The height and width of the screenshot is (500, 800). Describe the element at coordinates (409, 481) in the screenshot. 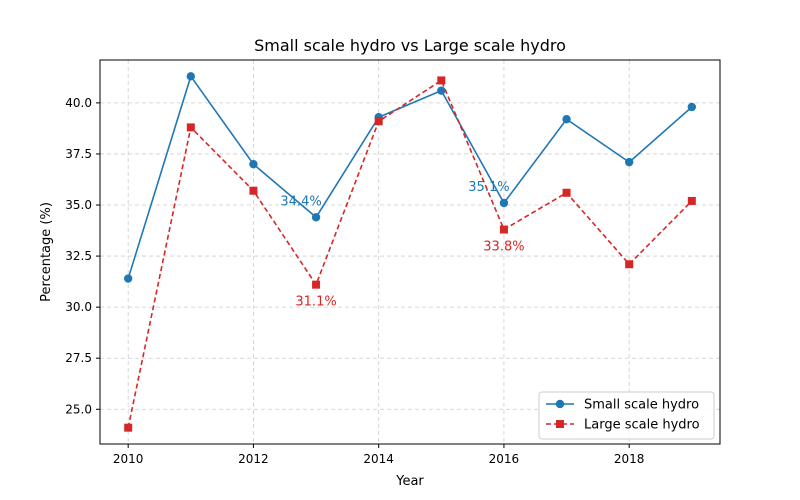

I see `x-axis-label: Year` at that location.